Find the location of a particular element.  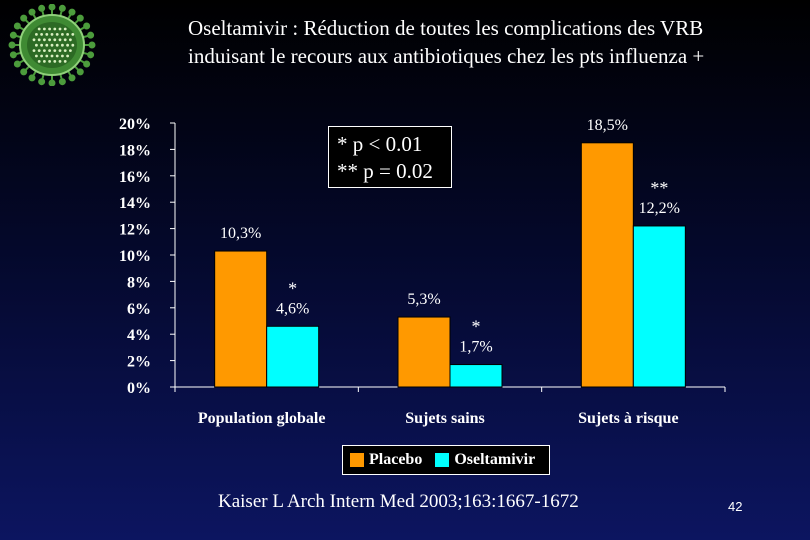

x-category-label: Sujets à risque is located at coordinates (628, 418).